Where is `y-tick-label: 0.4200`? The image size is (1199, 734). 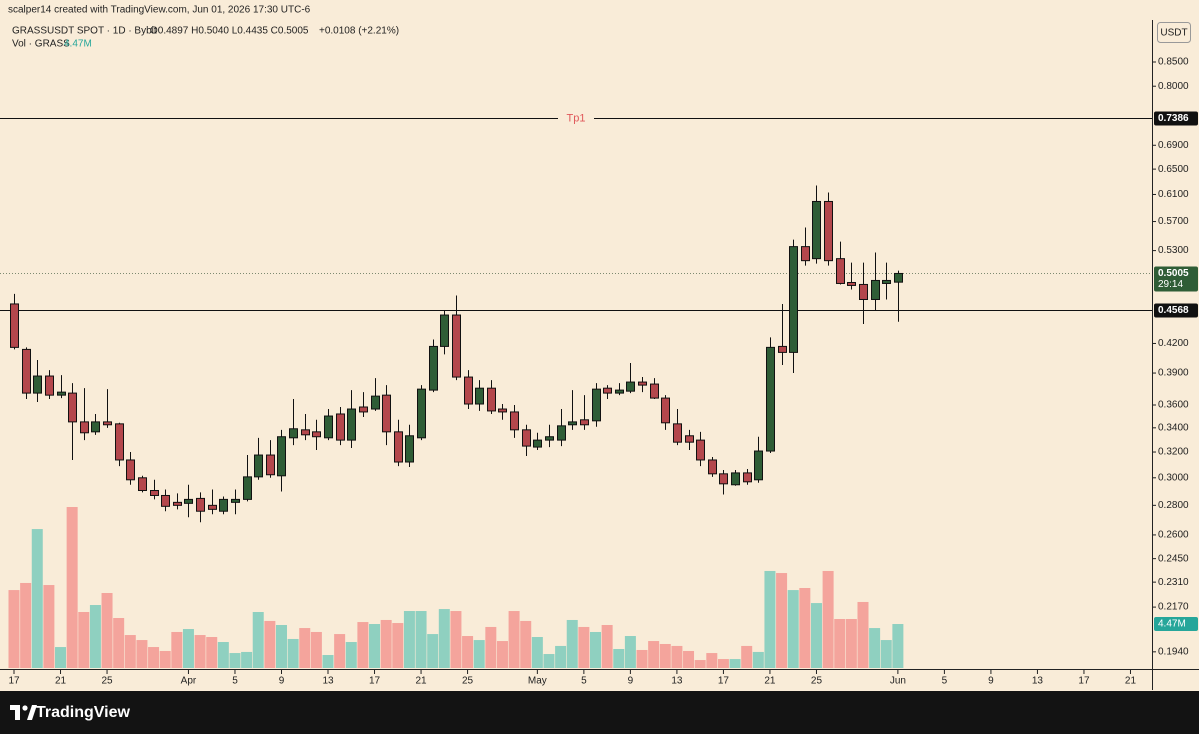
y-tick-label: 0.4200 is located at coordinates (1173, 343).